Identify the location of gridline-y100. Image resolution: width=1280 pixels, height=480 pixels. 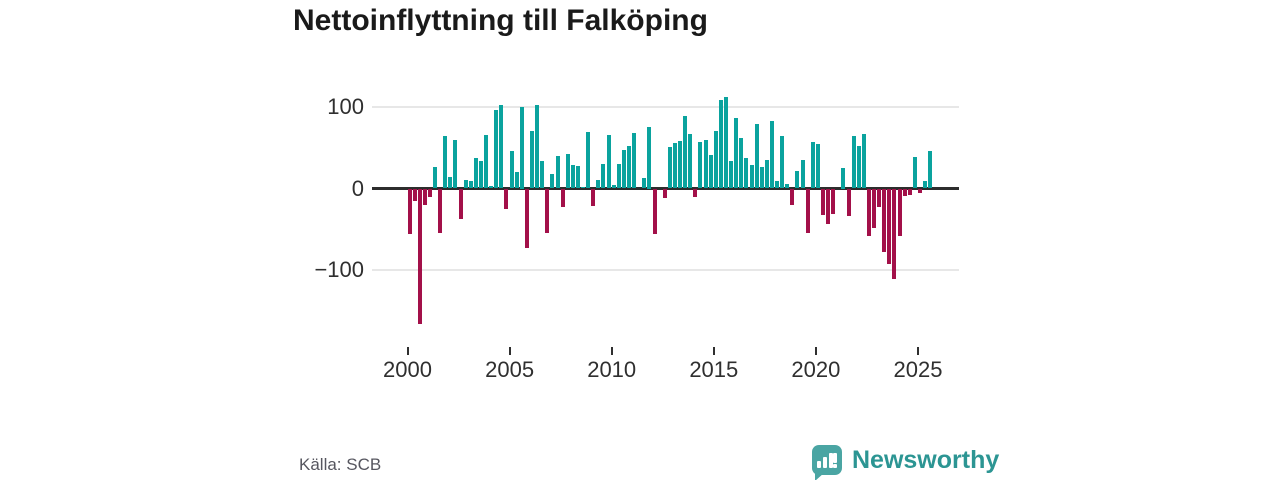
(665, 107).